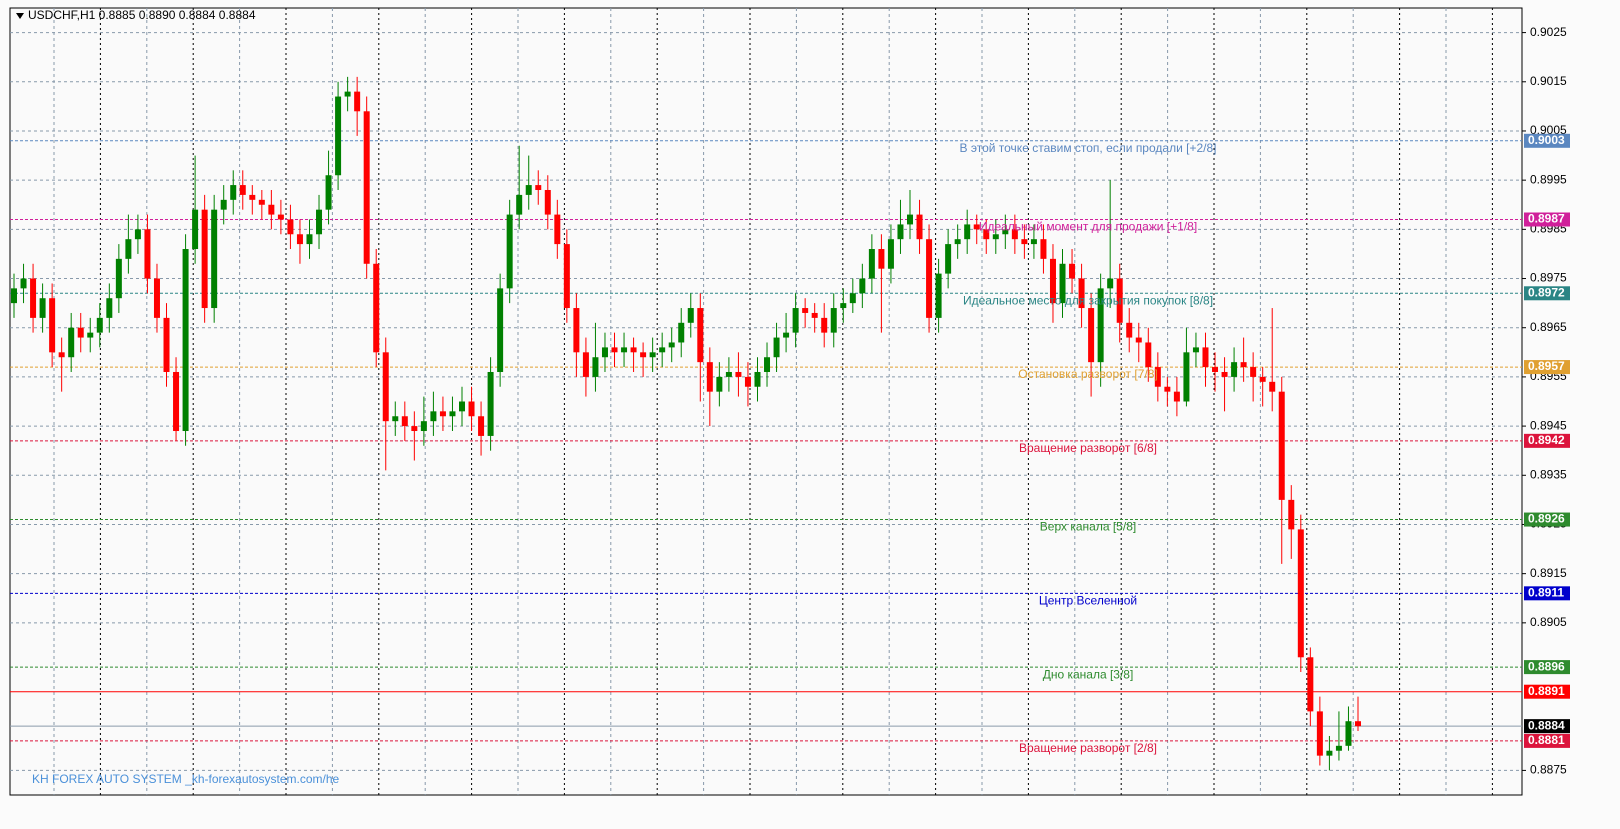 This screenshot has width=1620, height=829. Describe the element at coordinates (1088, 748) in the screenshot. I see `level-label: Вращение разворот [2/8]` at that location.